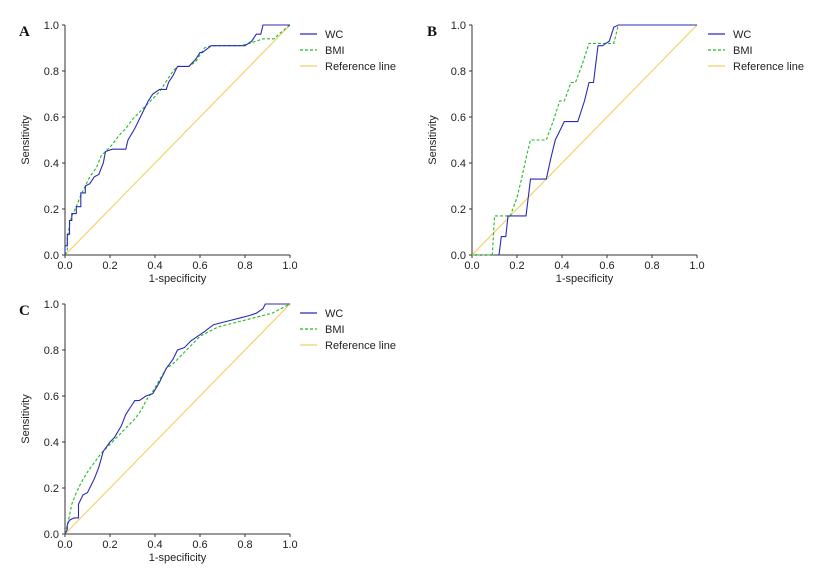 The image size is (818, 581). I want to click on panel-letter: A, so click(24, 32).